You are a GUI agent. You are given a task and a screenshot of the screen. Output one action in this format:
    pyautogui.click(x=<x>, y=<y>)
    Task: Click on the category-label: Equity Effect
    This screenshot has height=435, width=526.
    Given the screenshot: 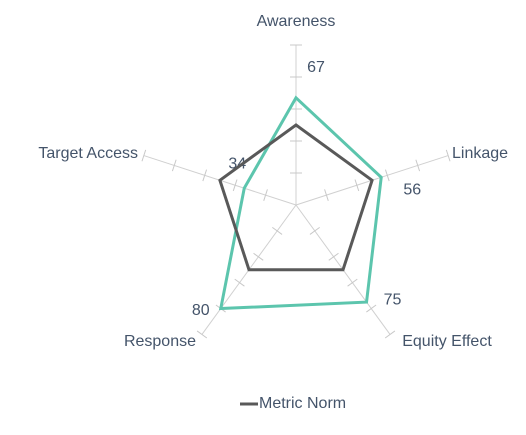 What is the action you would take?
    pyautogui.click(x=447, y=341)
    